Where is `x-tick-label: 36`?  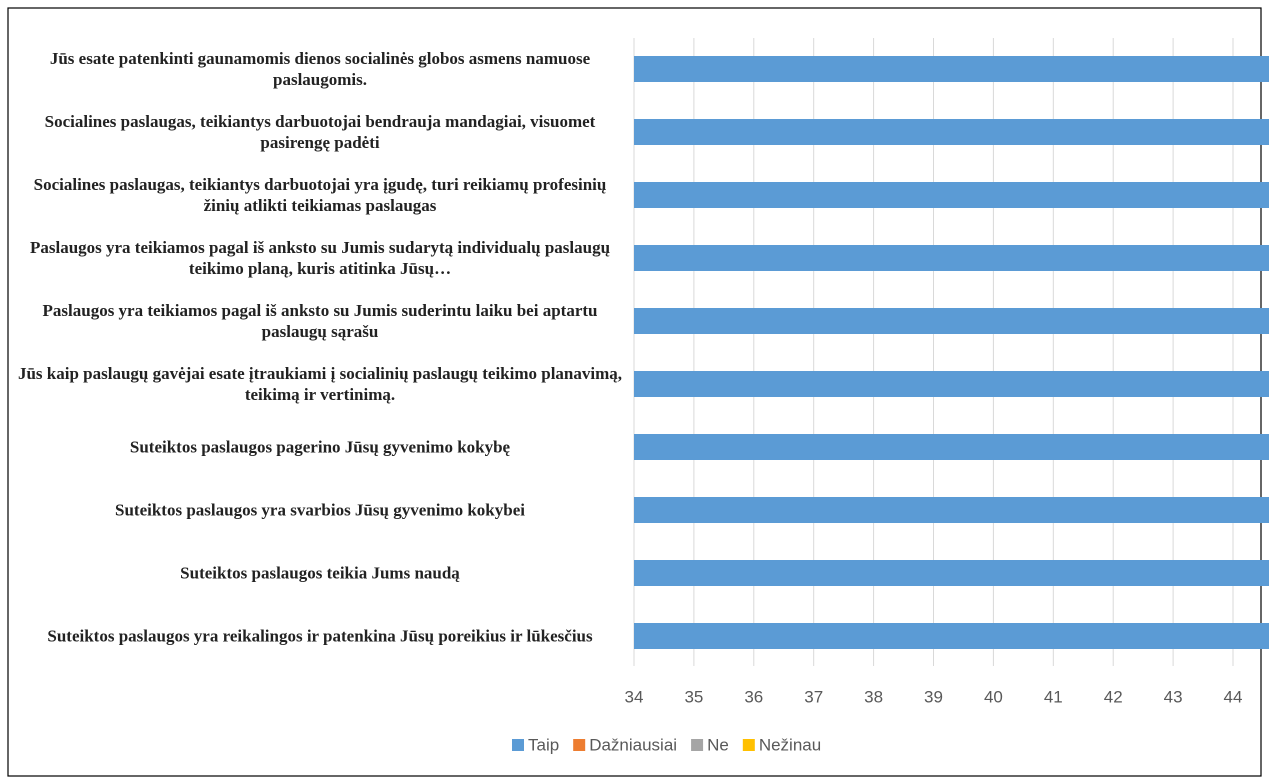 x-tick-label: 36 is located at coordinates (753, 696).